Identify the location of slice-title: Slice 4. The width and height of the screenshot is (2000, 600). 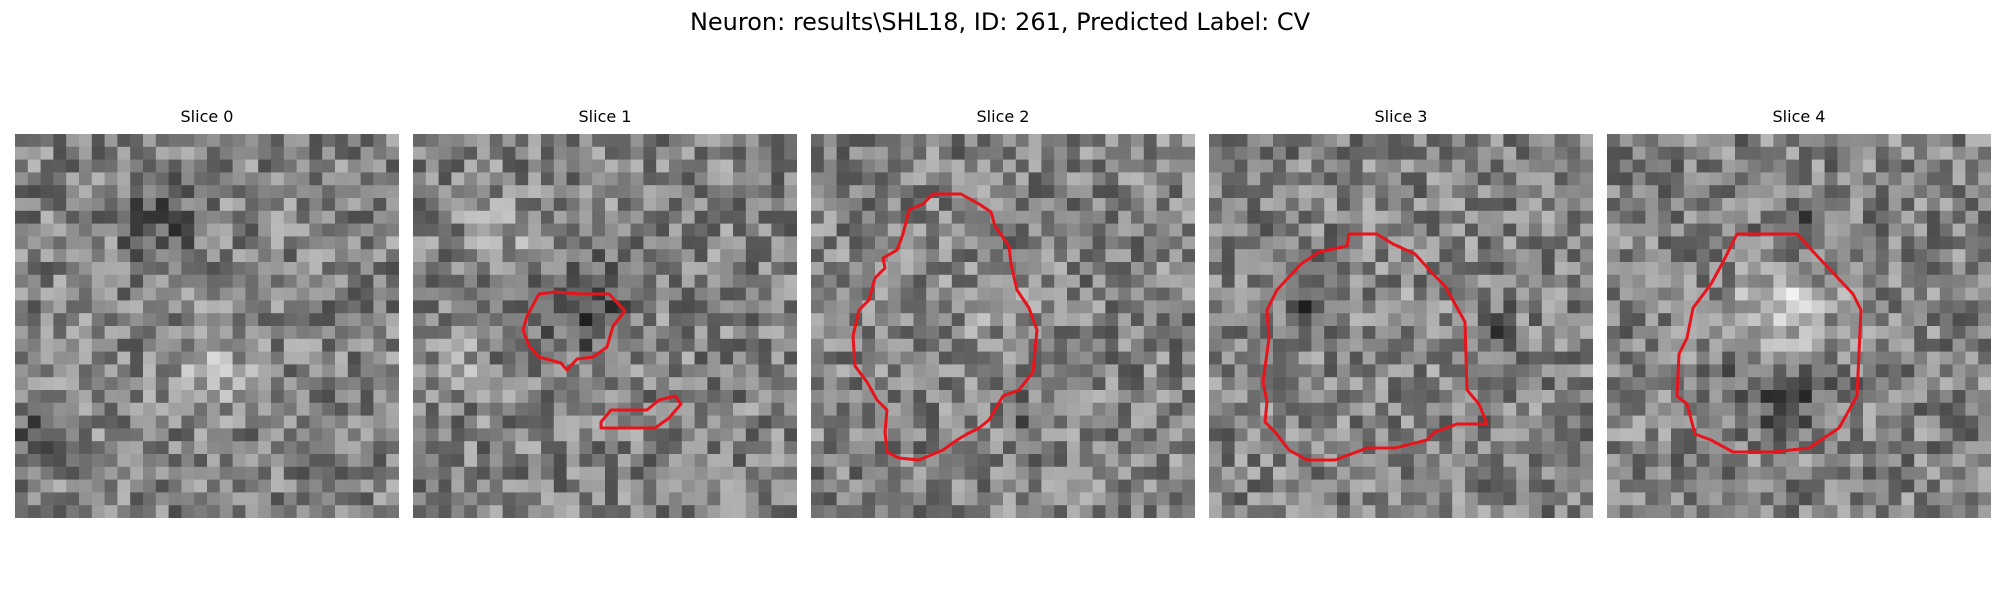
(1799, 116).